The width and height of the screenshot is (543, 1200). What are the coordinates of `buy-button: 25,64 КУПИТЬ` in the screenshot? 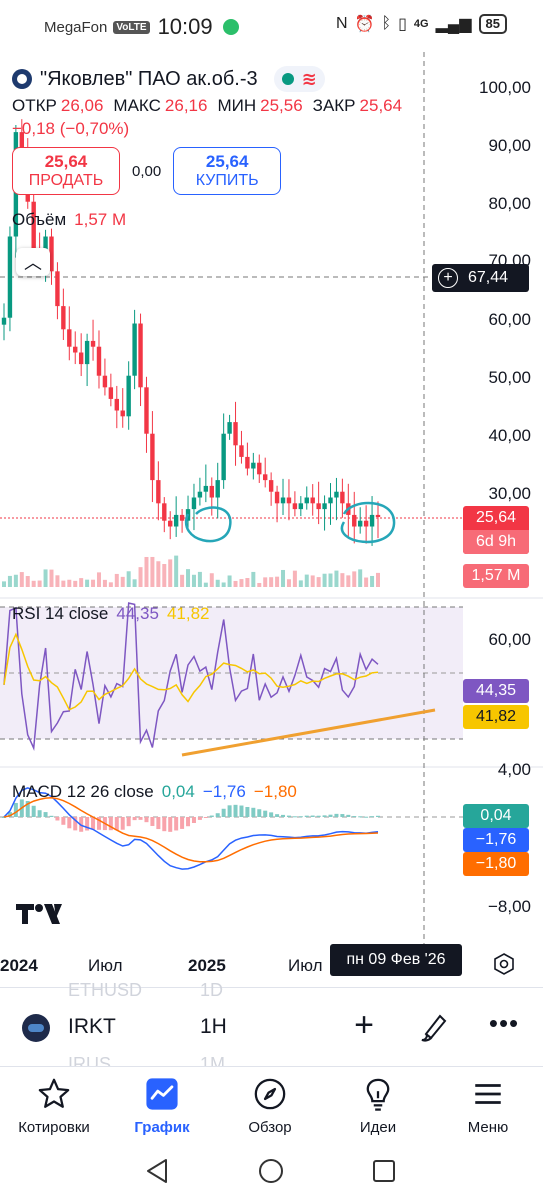 It's located at (227, 171).